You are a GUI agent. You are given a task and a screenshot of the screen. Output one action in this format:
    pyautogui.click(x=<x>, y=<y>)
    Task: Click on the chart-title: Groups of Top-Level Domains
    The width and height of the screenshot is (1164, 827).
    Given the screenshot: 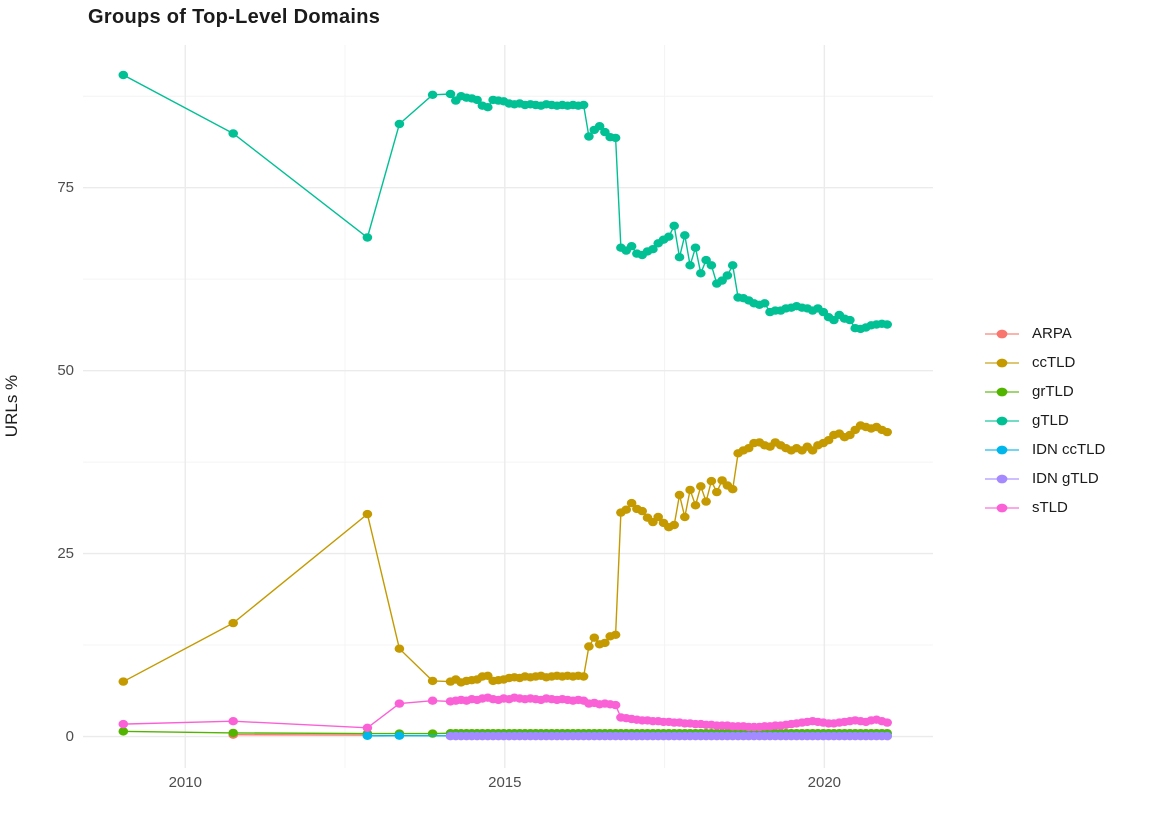 What is the action you would take?
    pyautogui.click(x=234, y=17)
    